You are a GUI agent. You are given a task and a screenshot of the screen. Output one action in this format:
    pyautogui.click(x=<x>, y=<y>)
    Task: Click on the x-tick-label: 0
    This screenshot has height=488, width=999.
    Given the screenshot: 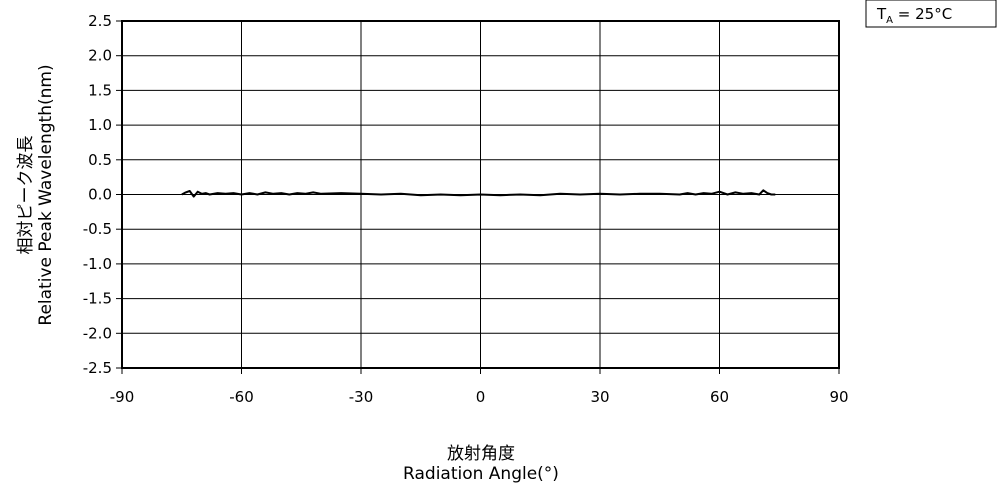 What is the action you would take?
    pyautogui.click(x=481, y=397)
    